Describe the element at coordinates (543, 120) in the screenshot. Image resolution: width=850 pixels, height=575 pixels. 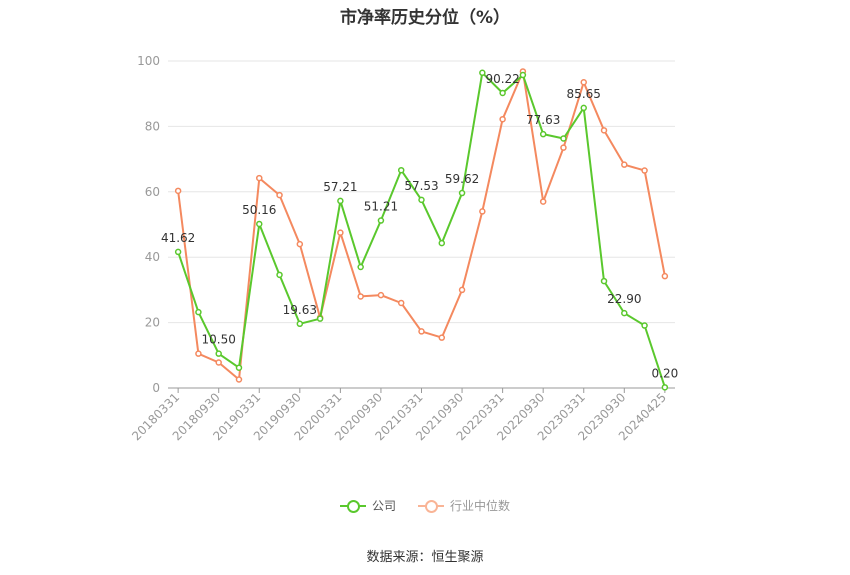
I see `data-label: 77.63` at that location.